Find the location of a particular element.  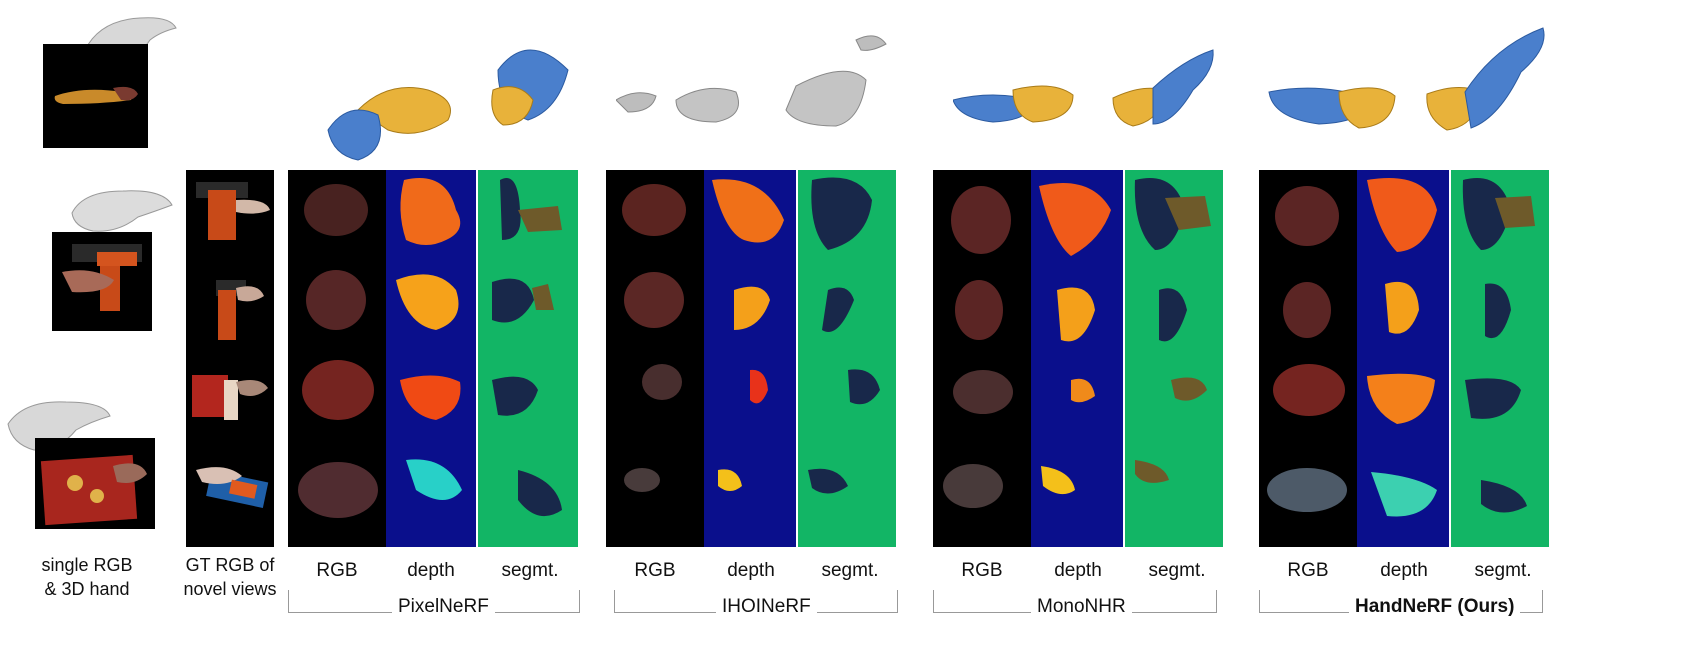

3d-hand-render-3 is located at coordinates (59, 426).